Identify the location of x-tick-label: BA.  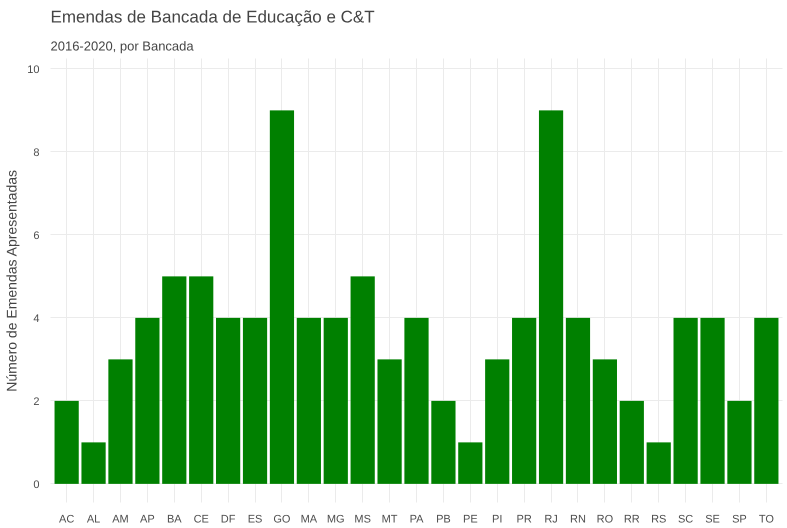
(174, 520).